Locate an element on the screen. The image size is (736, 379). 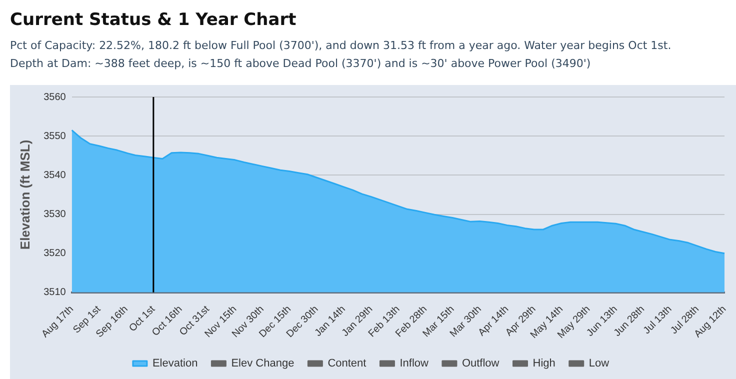
chart-title: Current Status & 1 Year Chart is located at coordinates (153, 20).